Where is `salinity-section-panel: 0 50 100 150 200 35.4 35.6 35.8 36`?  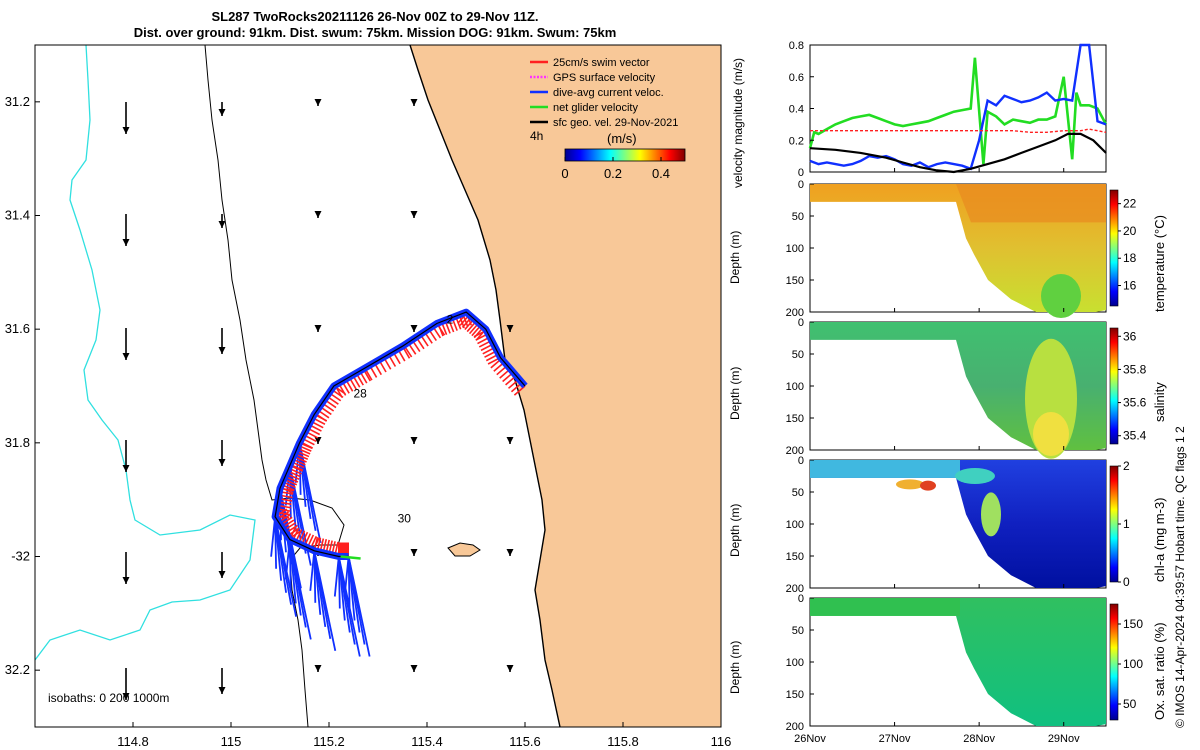 salinity-section-panel: 0 50 100 150 200 35.4 35.6 35.8 36 is located at coordinates (966, 388).